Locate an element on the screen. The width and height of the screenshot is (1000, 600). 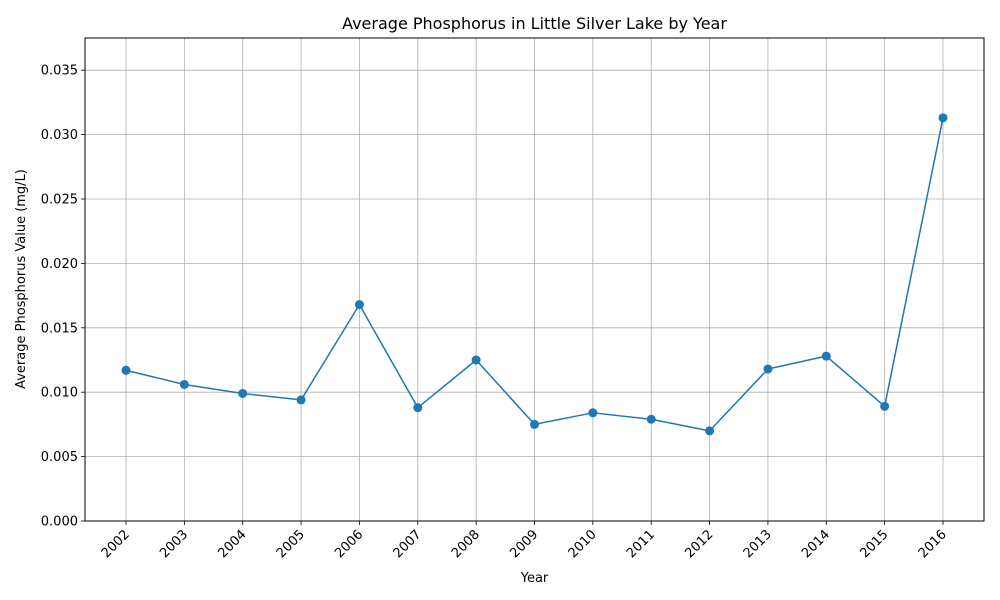
y-tick-label: 0.005 is located at coordinates (59, 457).